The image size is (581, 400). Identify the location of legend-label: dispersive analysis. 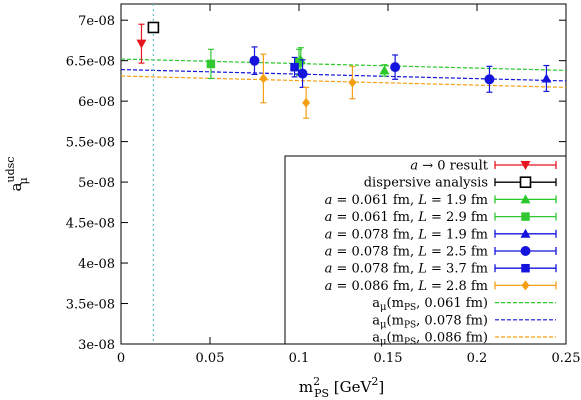
(426, 183).